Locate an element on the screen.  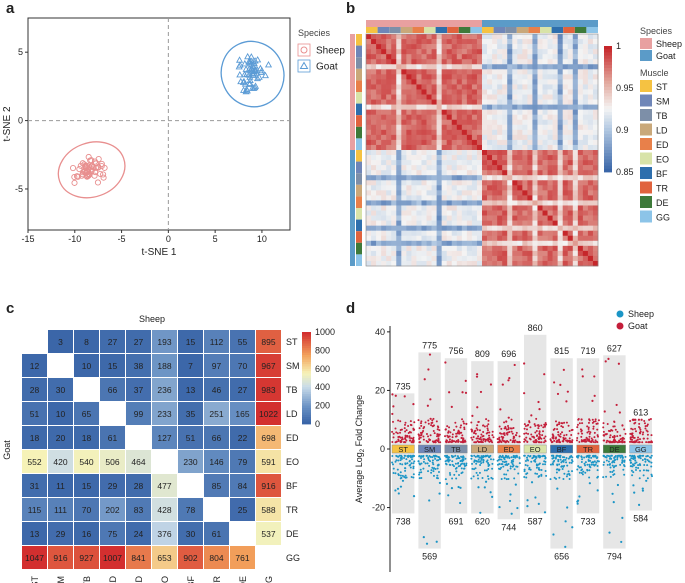
muscle-bar-top is located at coordinates (383, 30).